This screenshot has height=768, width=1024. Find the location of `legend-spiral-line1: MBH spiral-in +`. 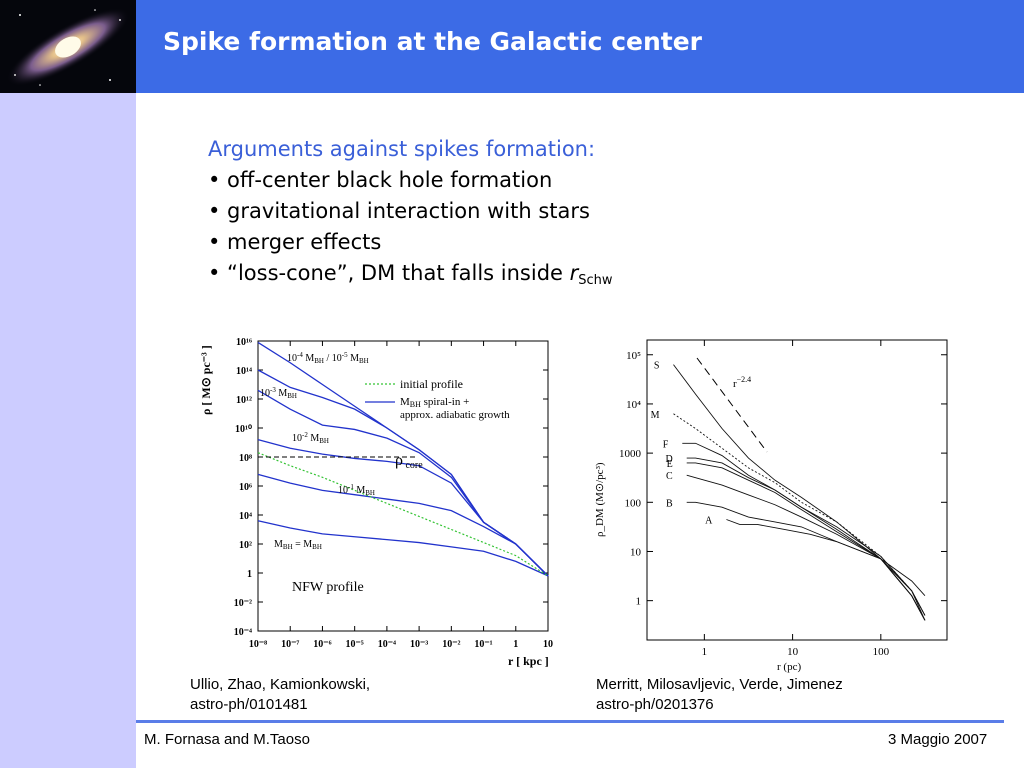

legend-spiral-line1: MBH spiral-in + is located at coordinates (434, 402).